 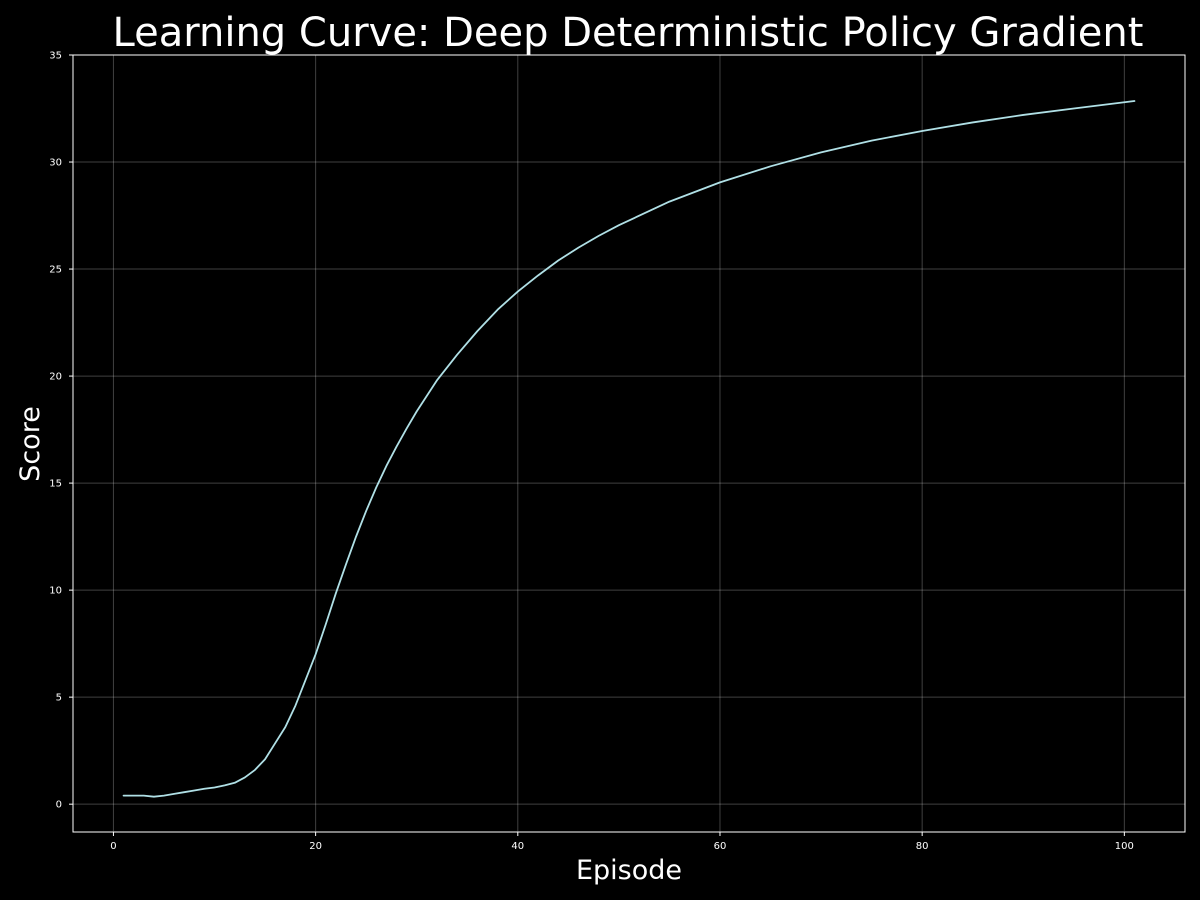 I want to click on y-tick-label: 0, so click(x=59, y=805).